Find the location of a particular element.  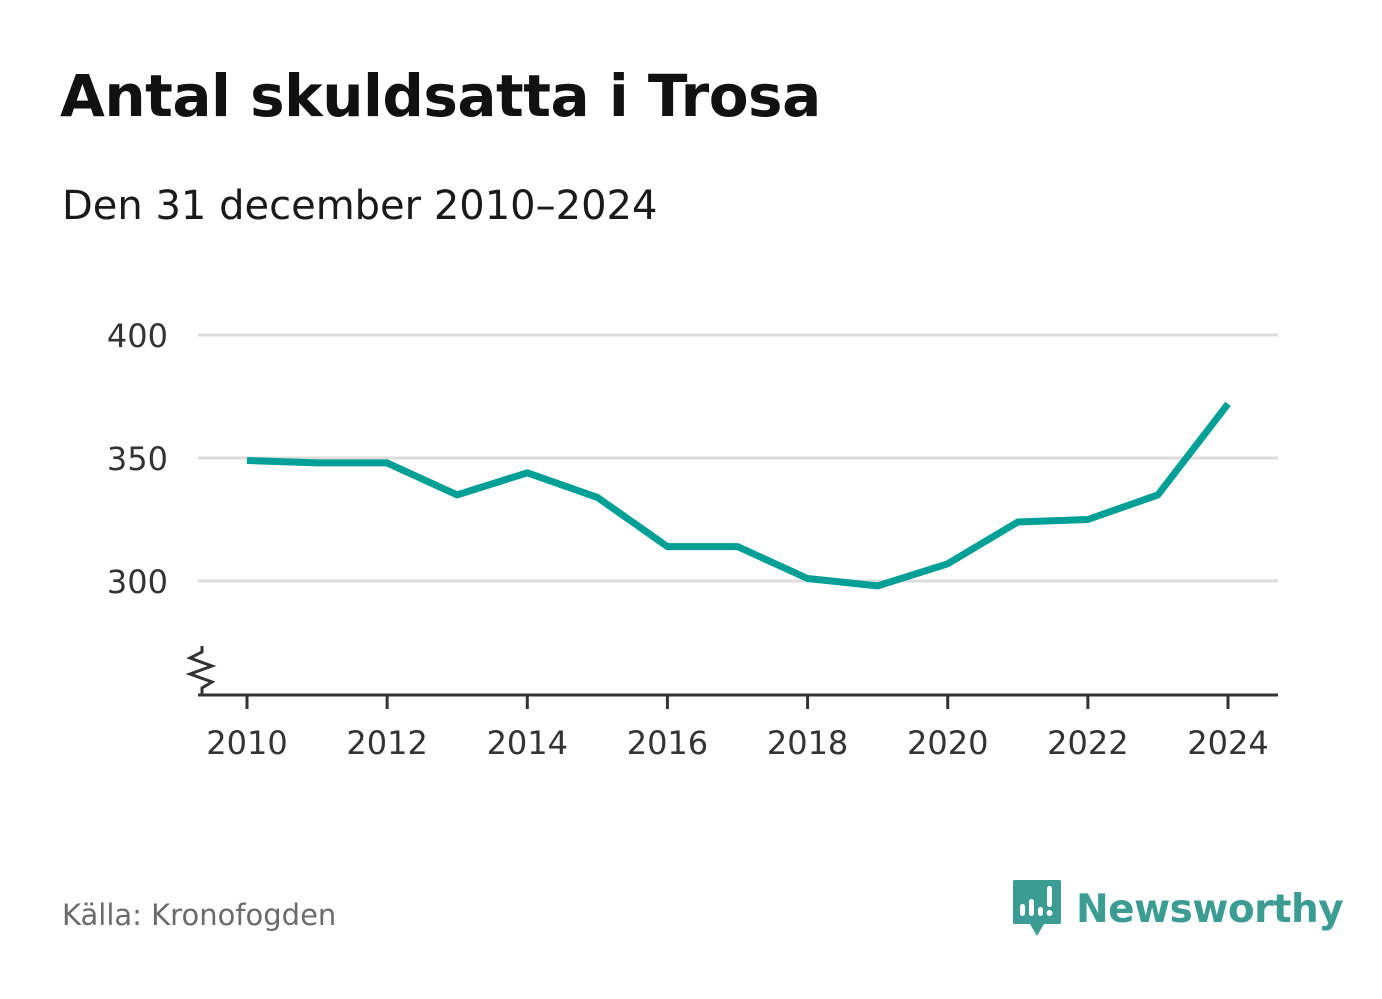

brand-logo: Newsworthy is located at coordinates (1178, 909).